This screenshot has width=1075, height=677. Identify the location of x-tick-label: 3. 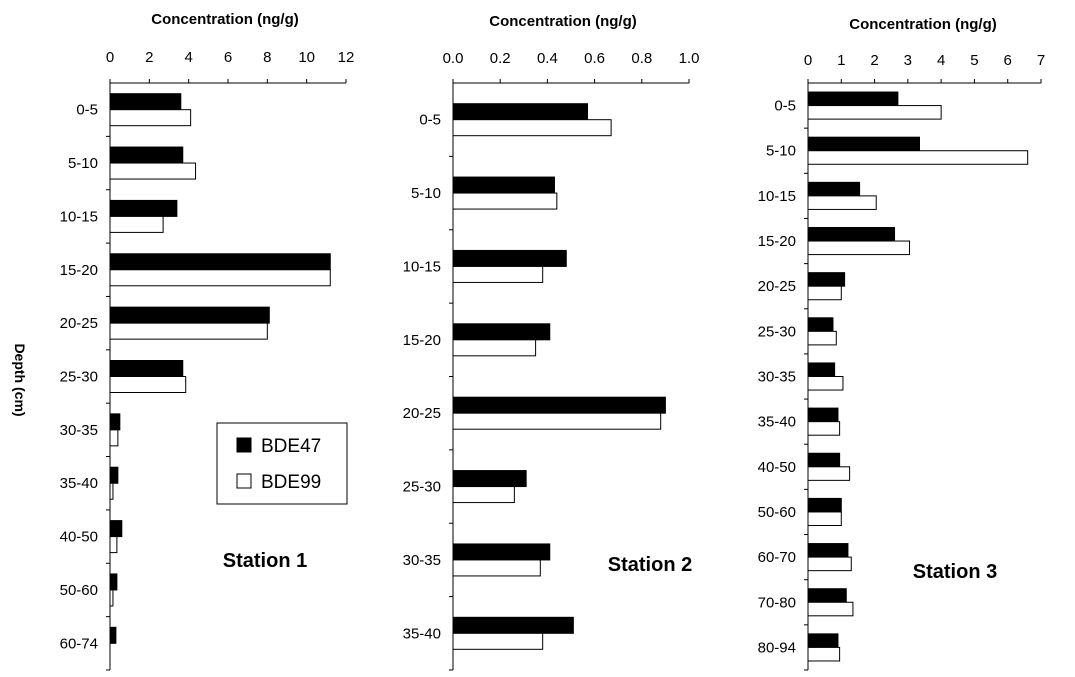
(908, 60).